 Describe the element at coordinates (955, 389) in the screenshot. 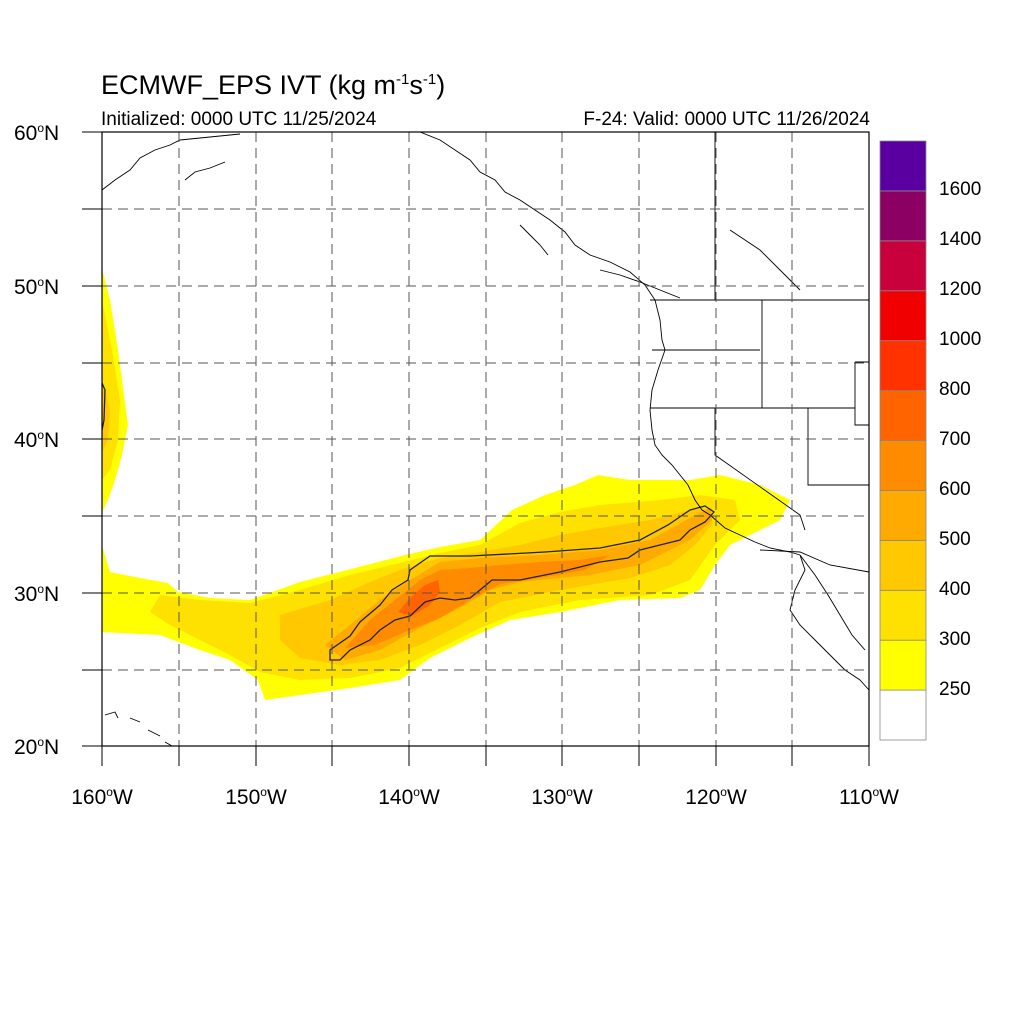

I see `colorbar-label: 800` at that location.